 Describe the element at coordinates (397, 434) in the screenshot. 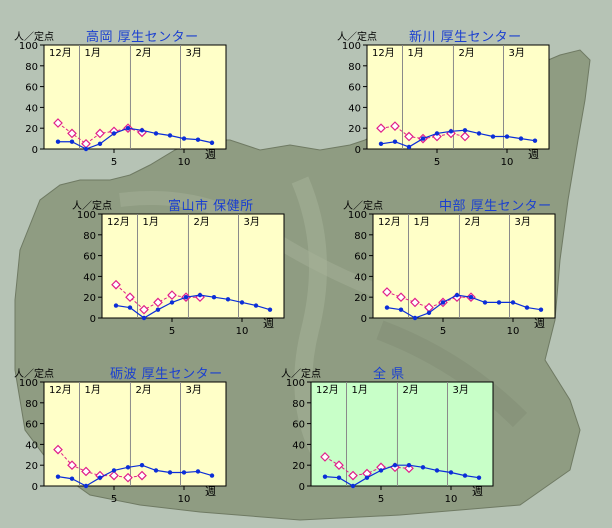

I see `chart-panel-whole-prefecture: 人／定点 全 県 12月 1月 2月 3月 100 80 60 40 20 0 5 10 週` at that location.